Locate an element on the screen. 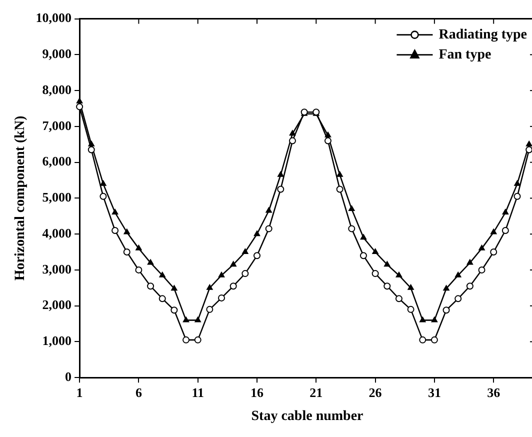 The width and height of the screenshot is (532, 437). x-tick-label: 16 is located at coordinates (257, 392).